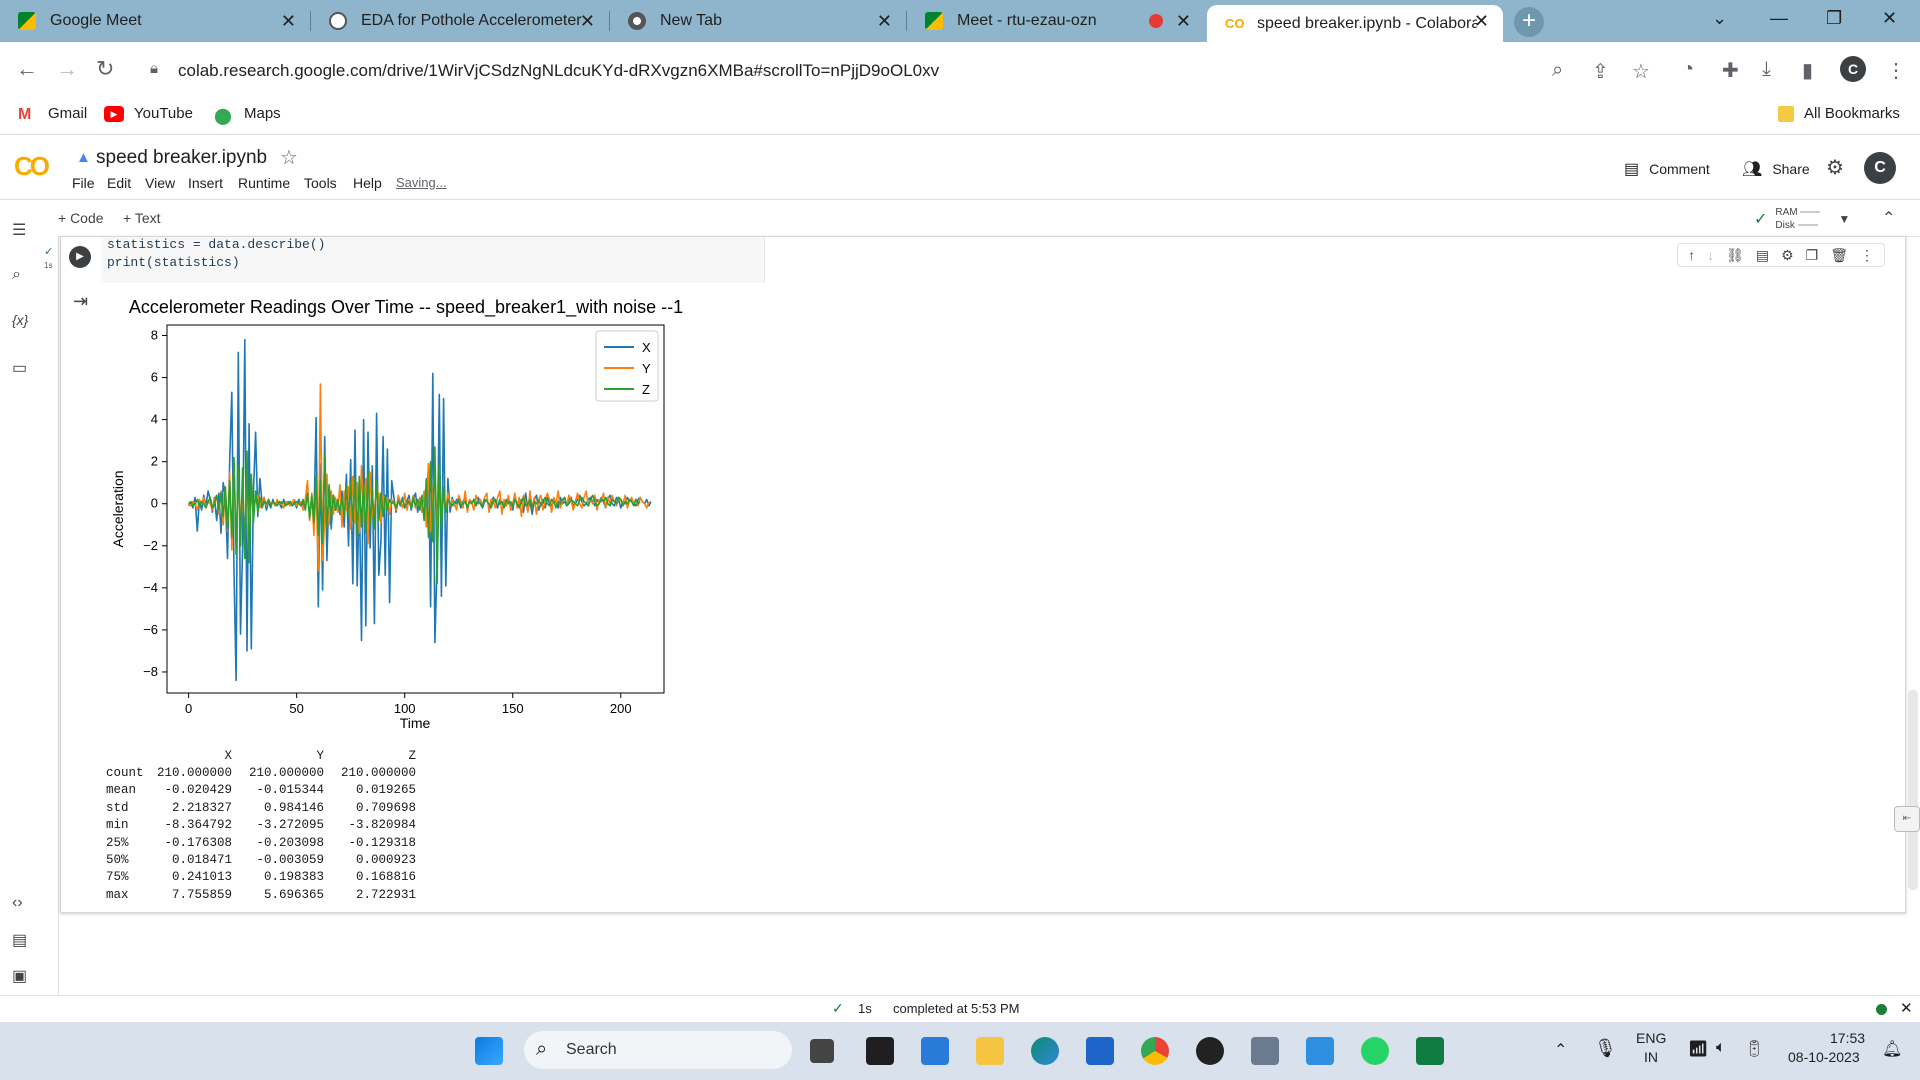 Image resolution: width=1920 pixels, height=1080 pixels. I want to click on store-app-icon, so click(1100, 1051).